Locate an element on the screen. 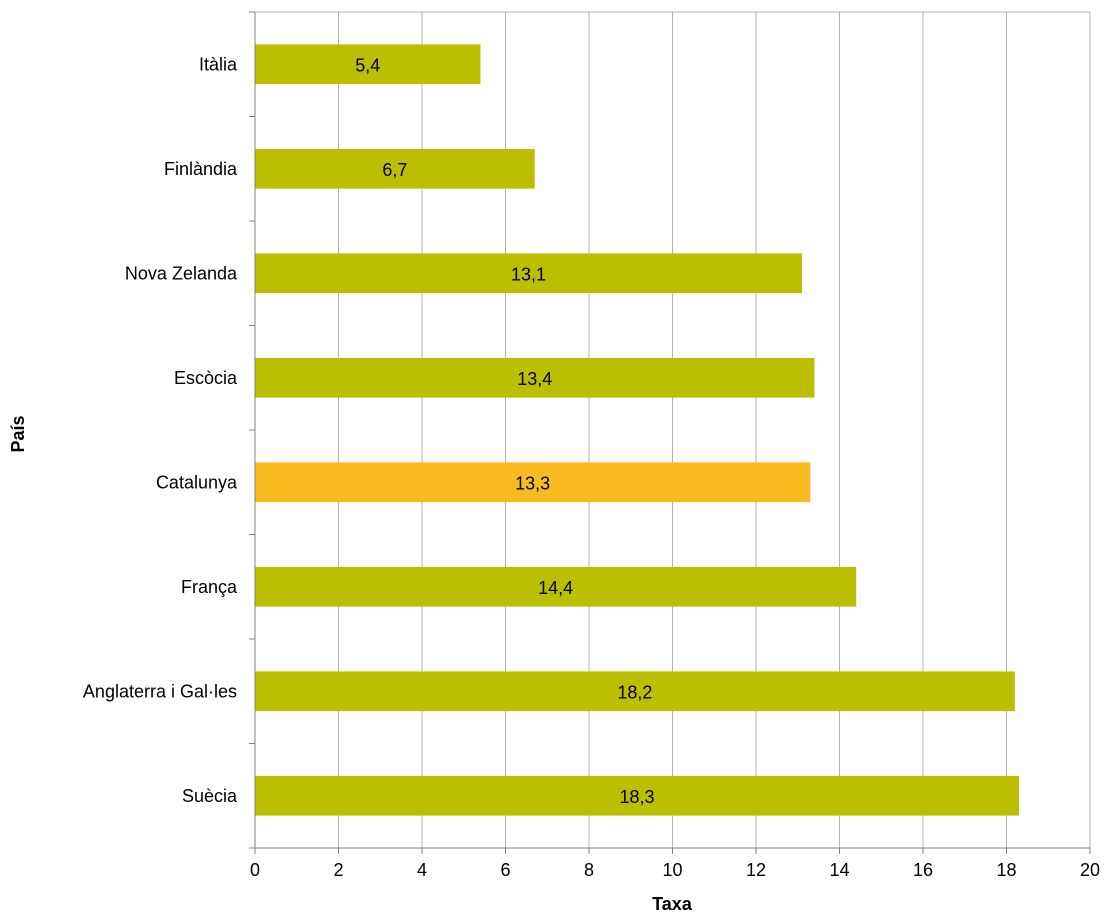 The height and width of the screenshot is (918, 1109). x-tick-label: 20 is located at coordinates (1090, 870).